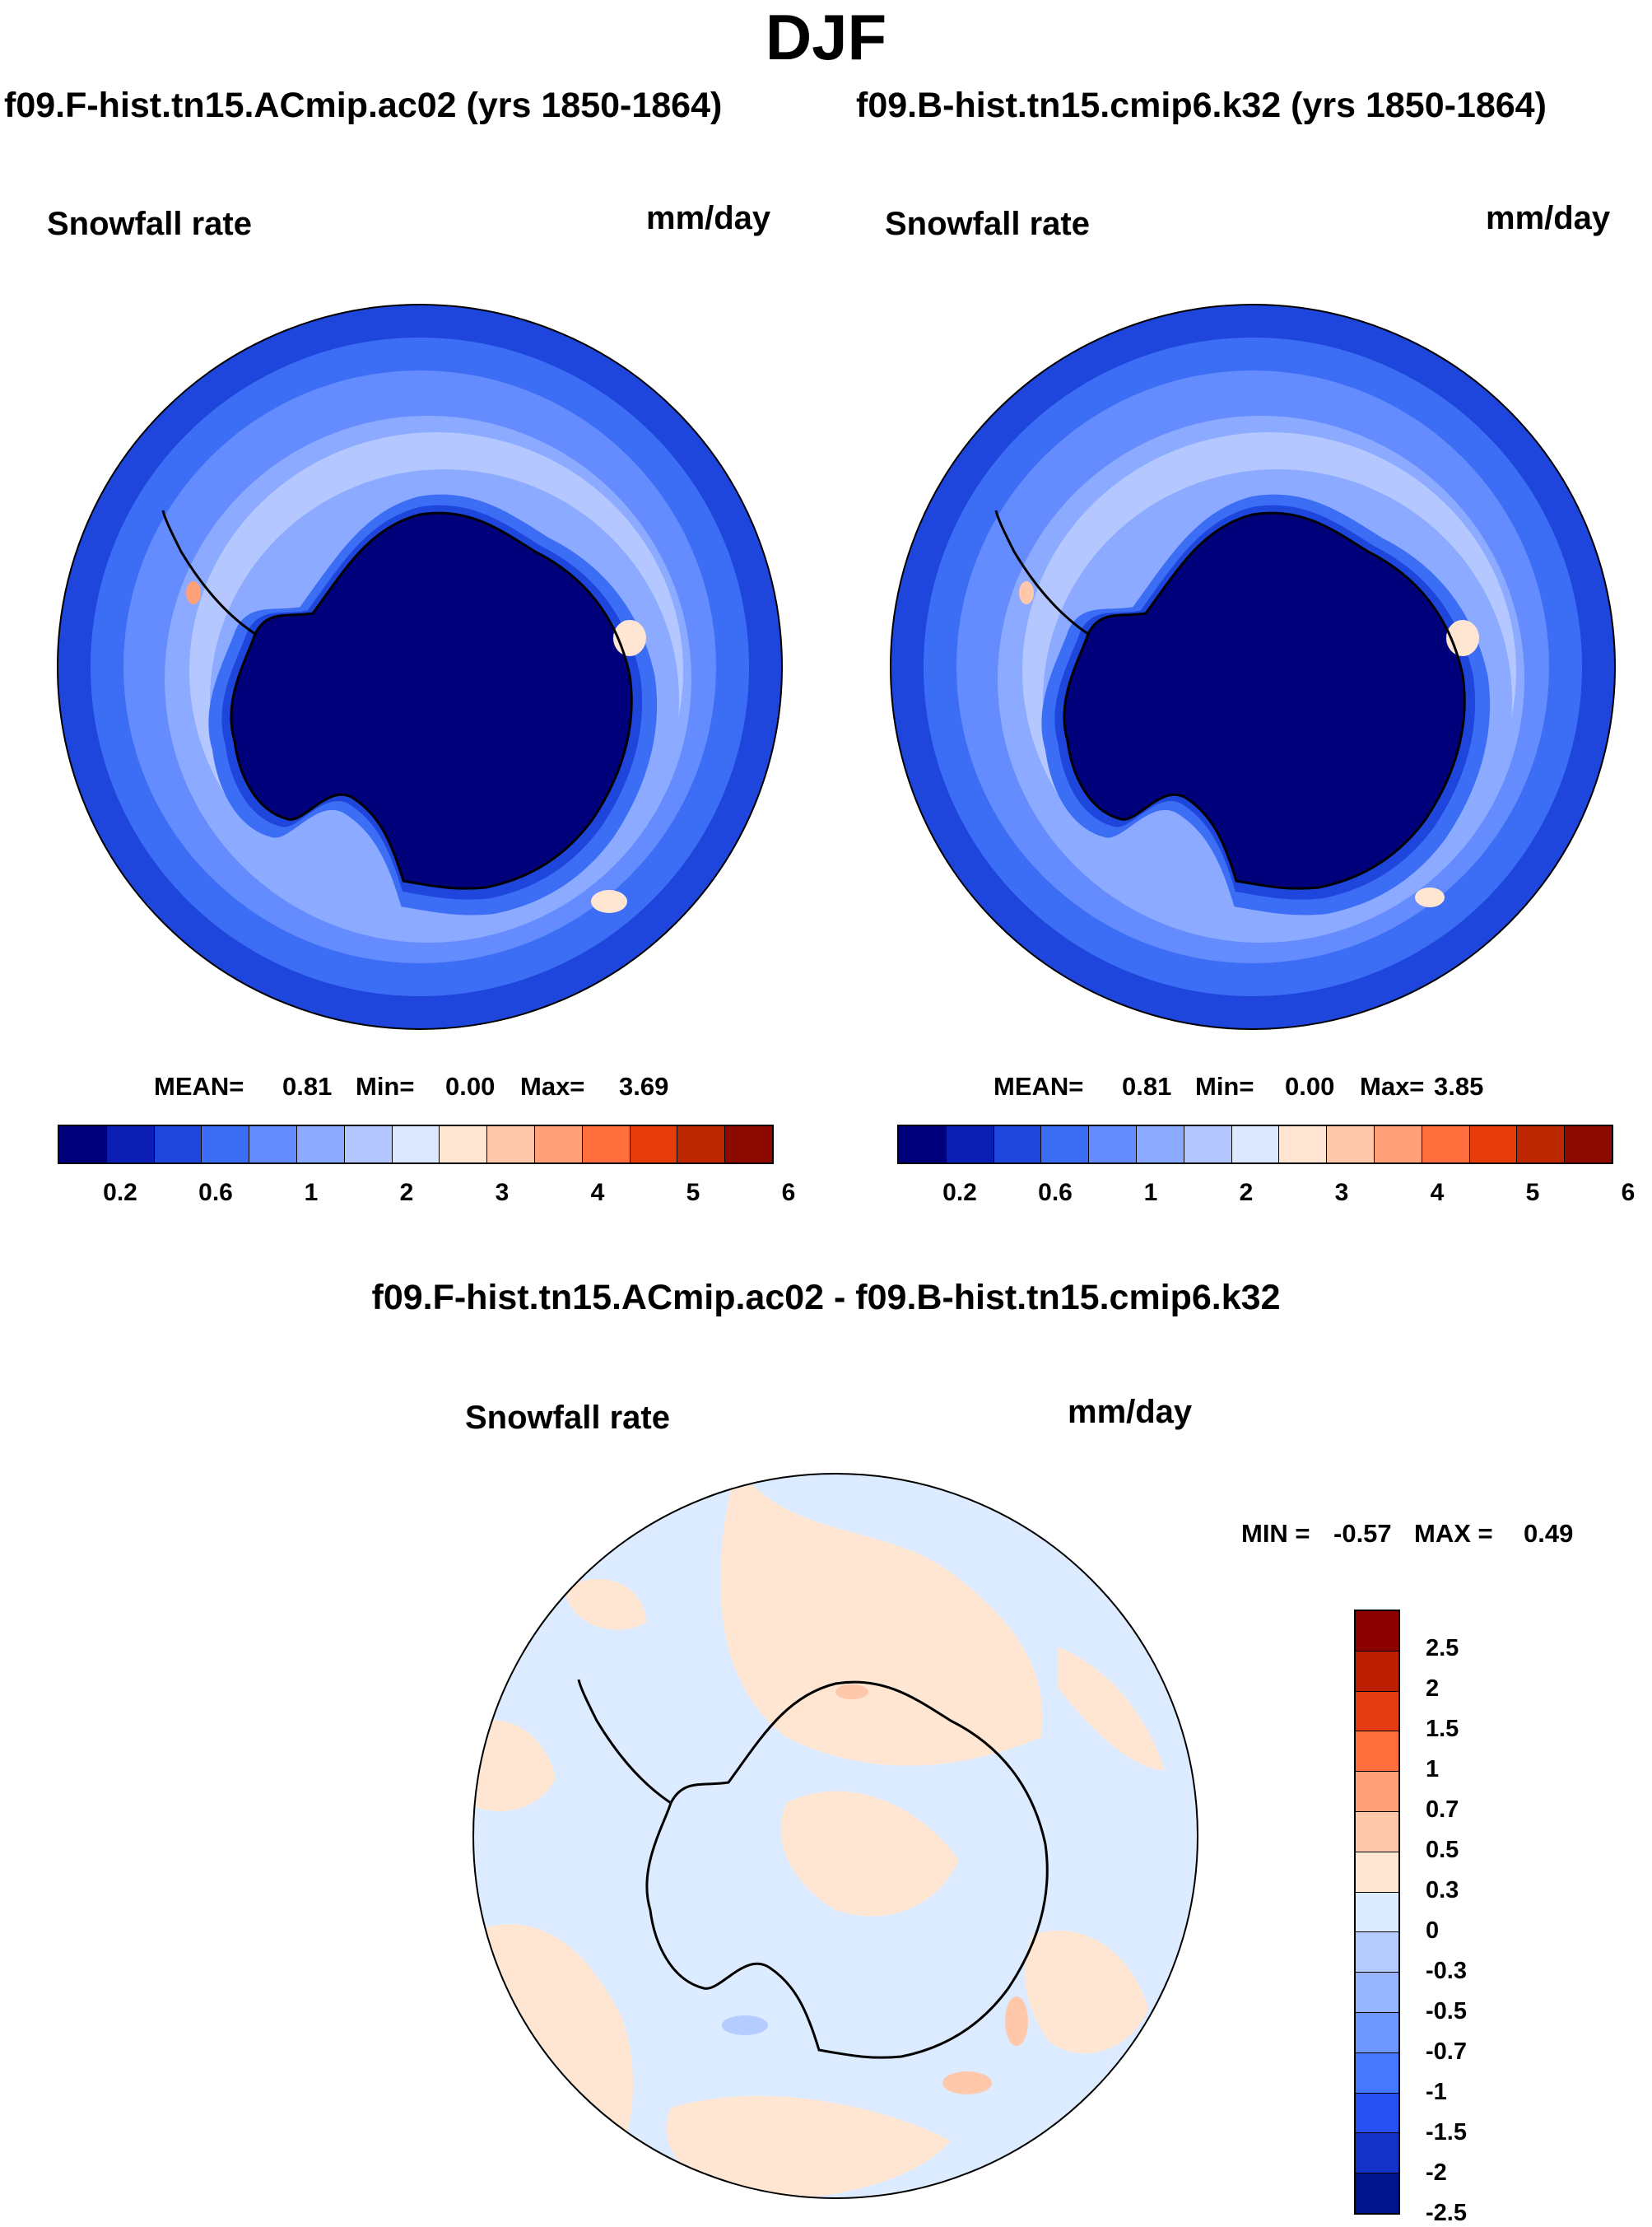  Describe the element at coordinates (1446, 2132) in the screenshot. I see `colorbar-tick-label: -1.5` at that location.